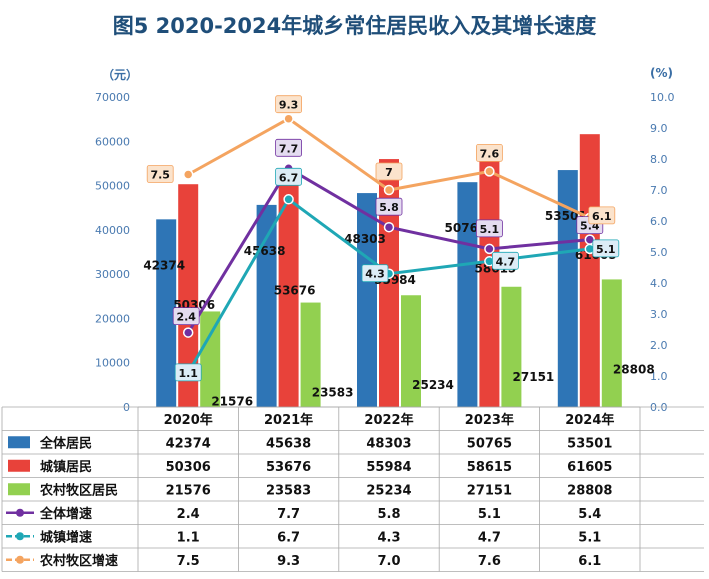 This screenshot has width=709, height=579. Describe the element at coordinates (289, 148) in the screenshot. I see `point-value-label: 7.7` at that location.